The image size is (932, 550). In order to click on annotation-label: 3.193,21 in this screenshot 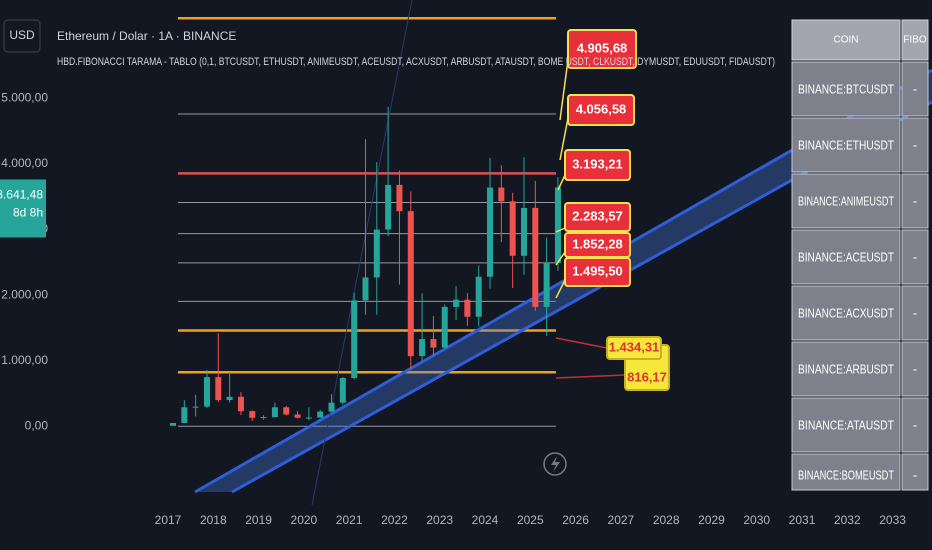, I will do `click(597, 163)`.